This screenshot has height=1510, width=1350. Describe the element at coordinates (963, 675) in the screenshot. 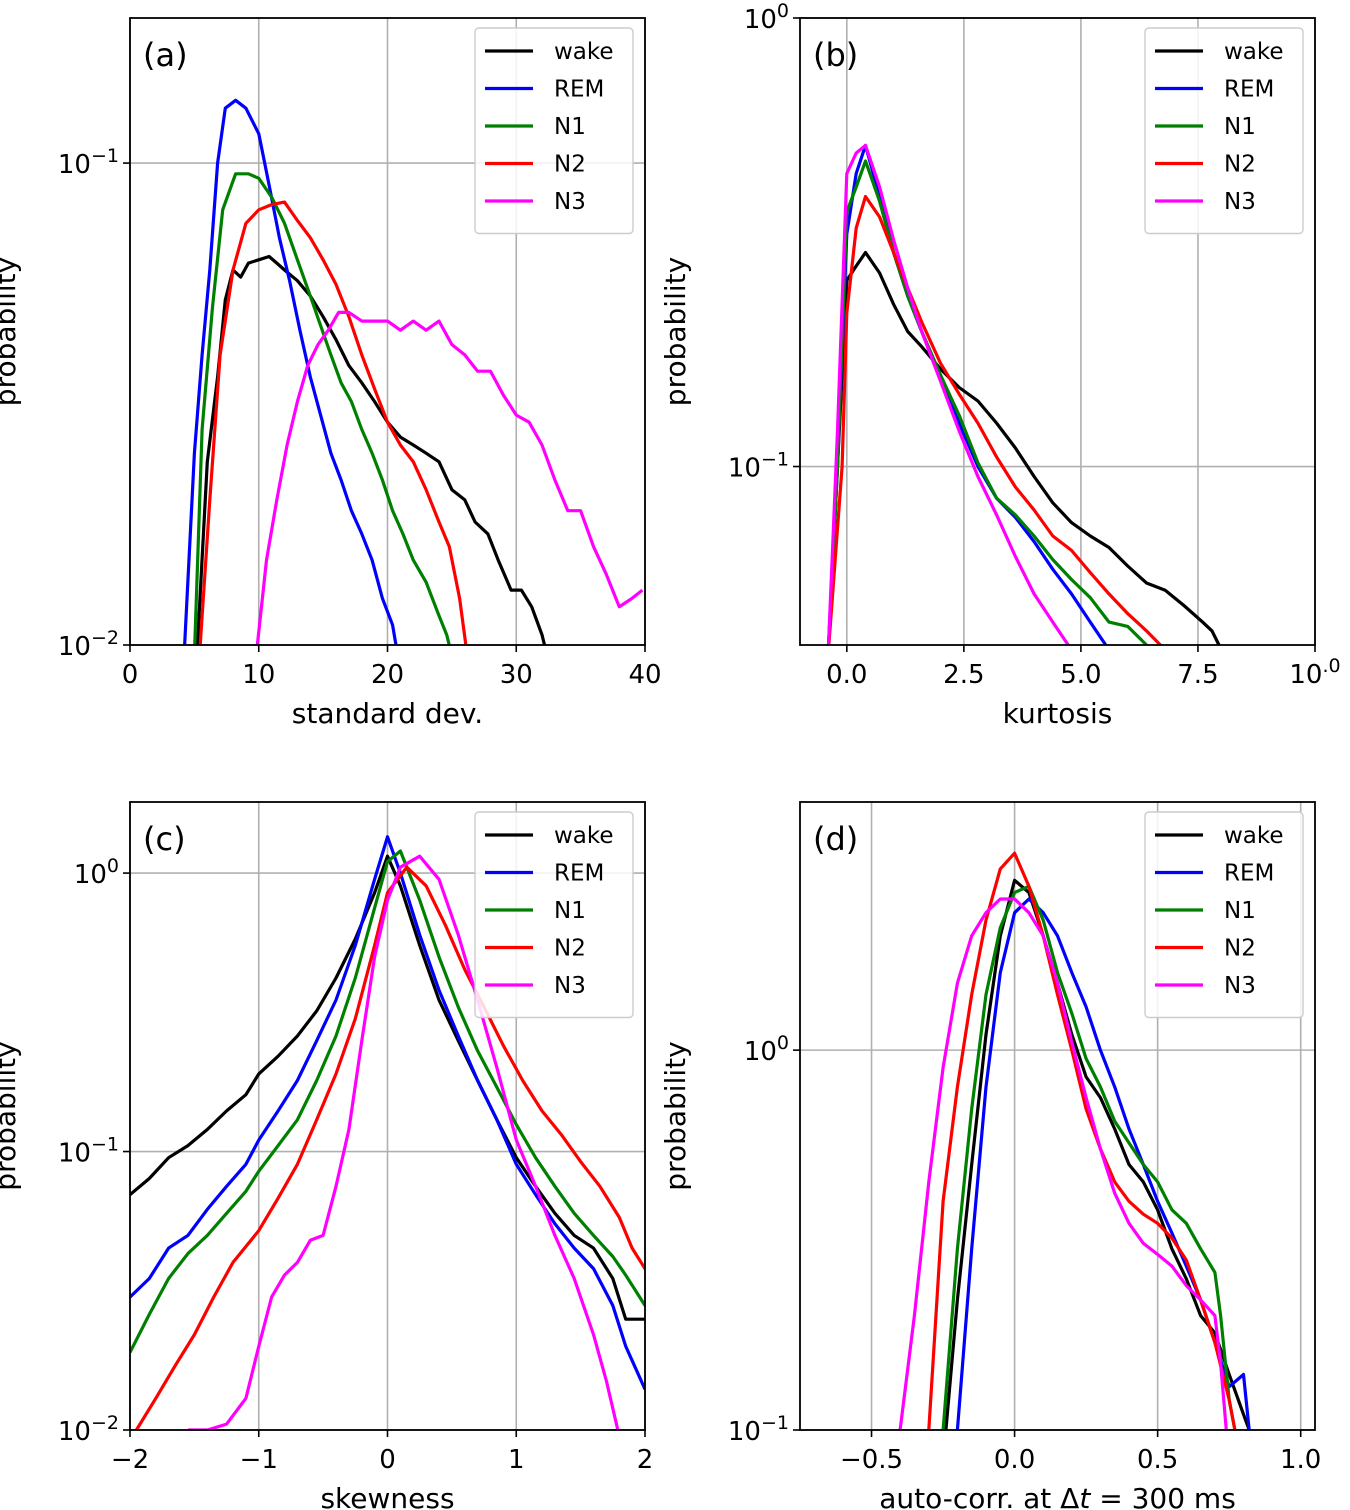

I see `x-tick-label: 2.5` at that location.